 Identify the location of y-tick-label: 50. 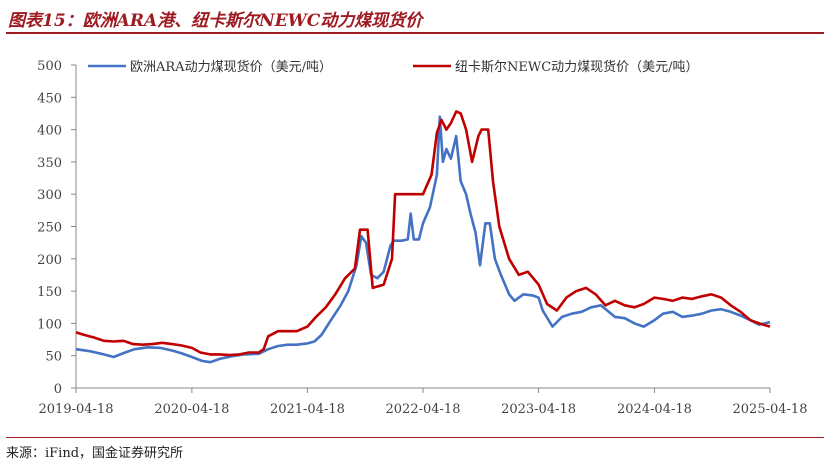
(53, 357).